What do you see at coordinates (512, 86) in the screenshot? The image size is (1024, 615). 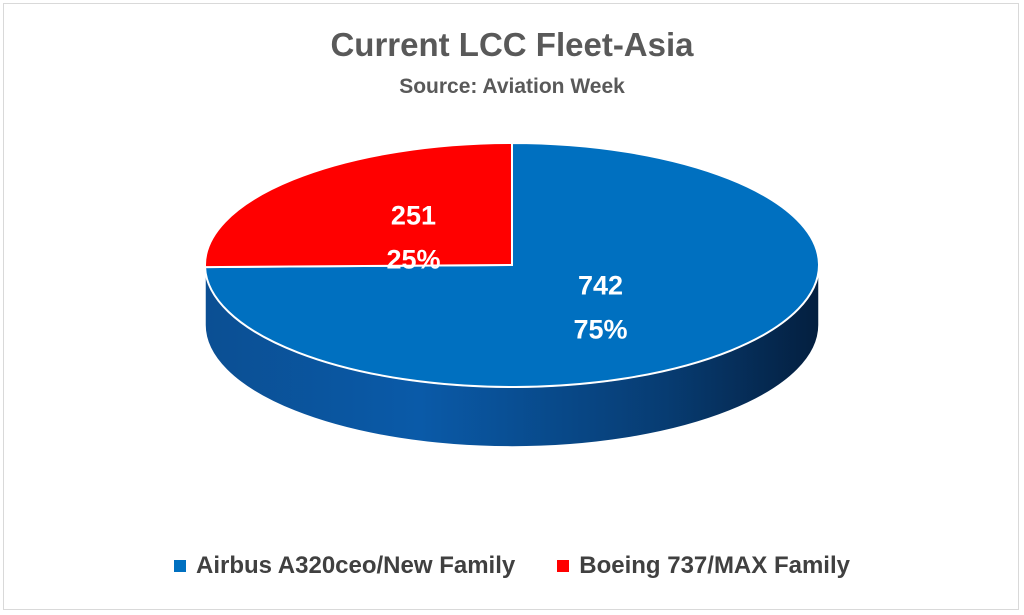 I see `chart-subtitle: Source: Aviation Week` at bounding box center [512, 86].